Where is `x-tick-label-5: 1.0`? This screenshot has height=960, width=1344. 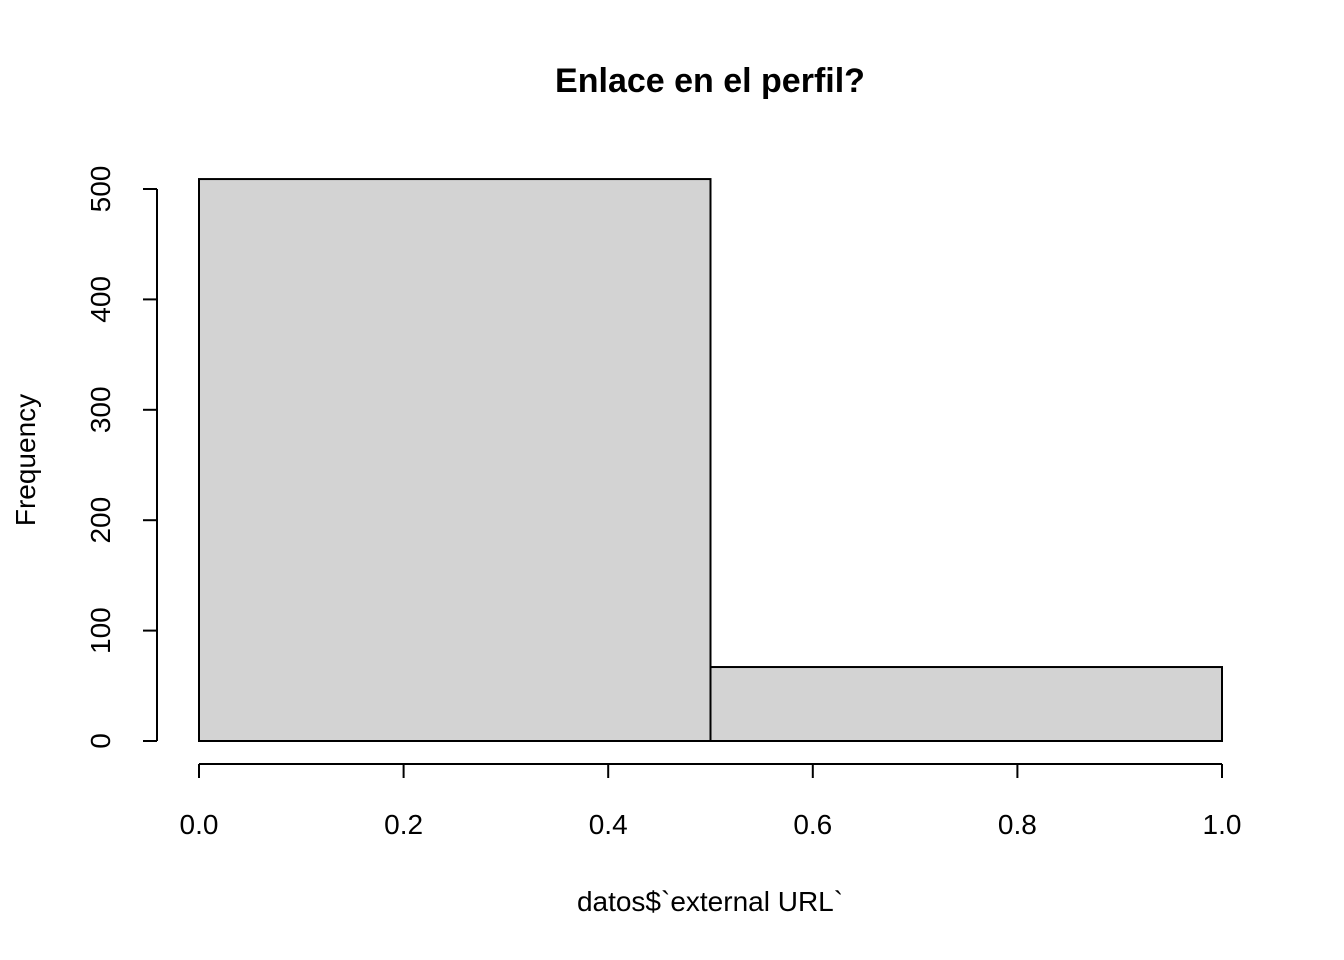 x-tick-label-5: 1.0 is located at coordinates (1222, 824).